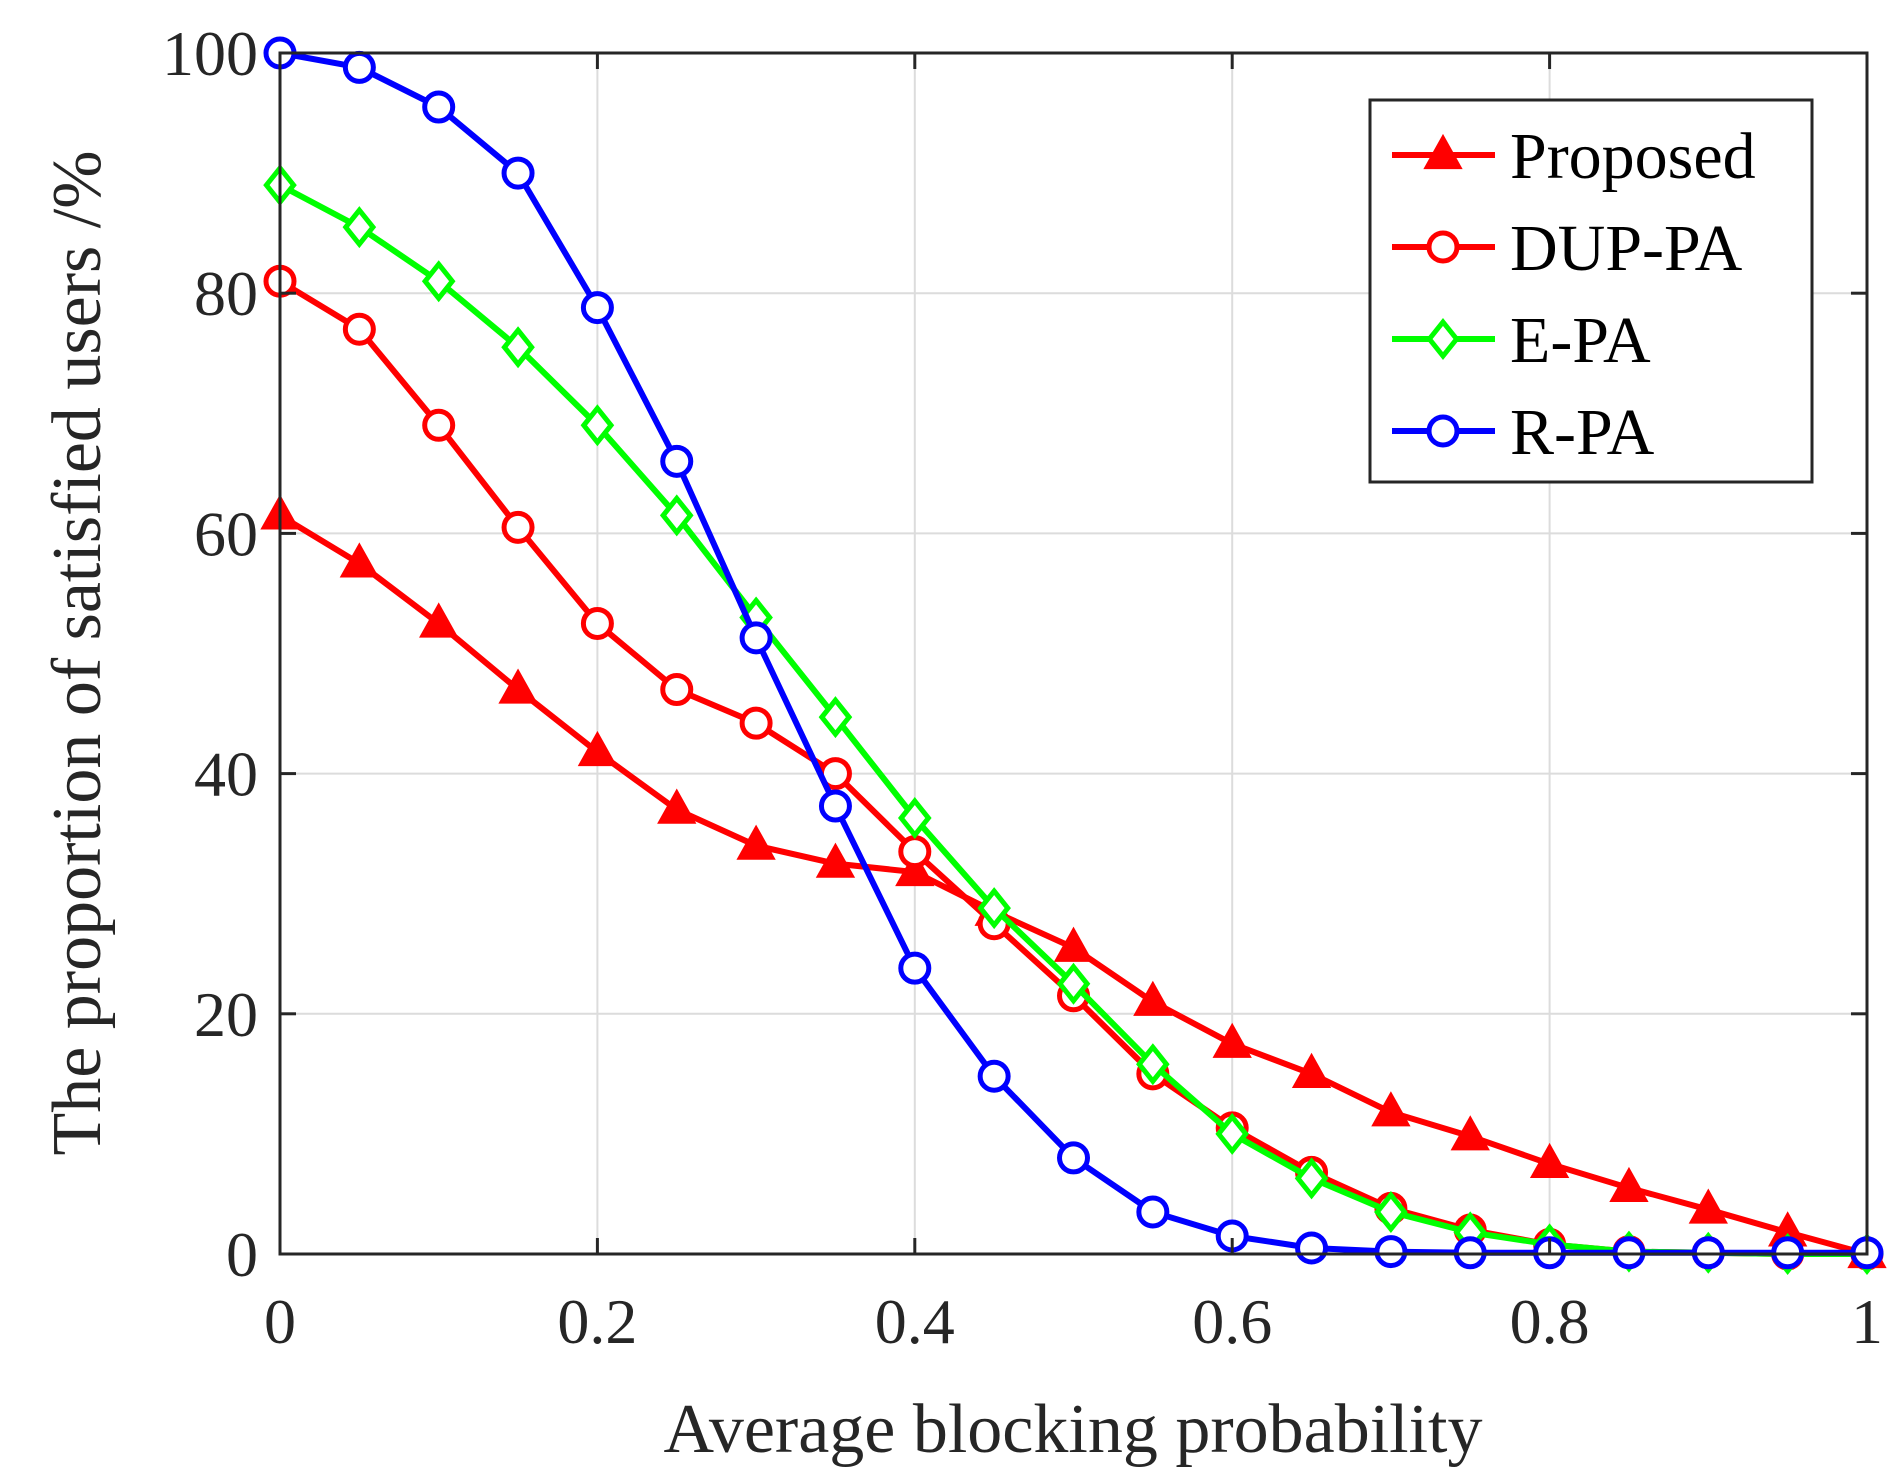 The height and width of the screenshot is (1482, 1902). Describe the element at coordinates (1443, 339) in the screenshot. I see `legend-marker-e-pa` at that location.